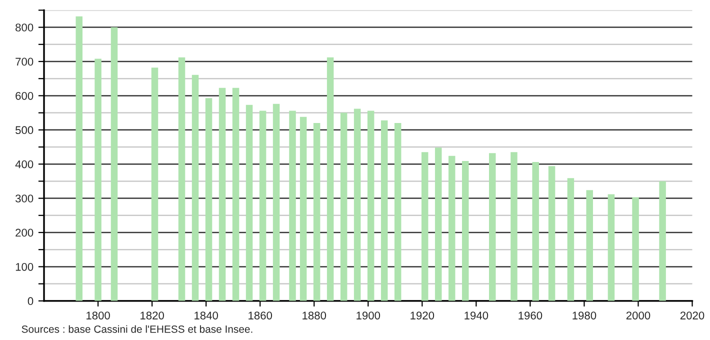 This screenshot has height=340, width=710. Describe the element at coordinates (31, 301) in the screenshot. I see `y-tick-label: 0` at that location.